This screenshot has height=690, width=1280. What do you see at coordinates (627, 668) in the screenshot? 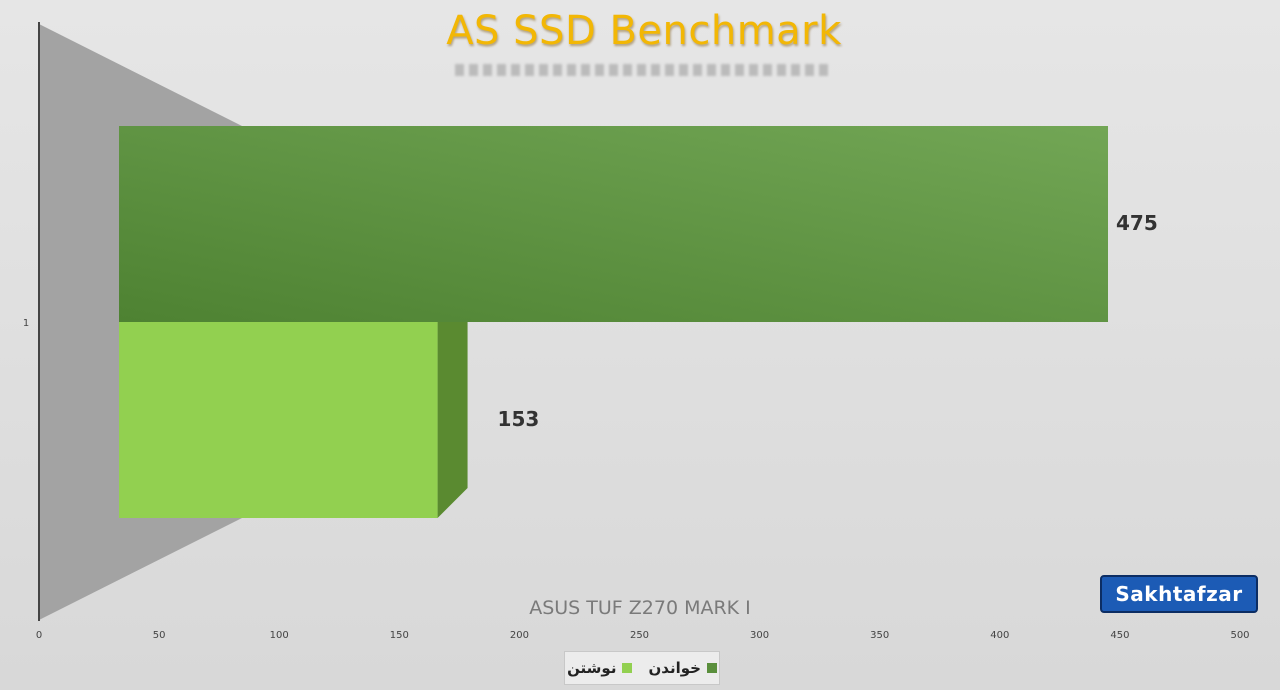
I see `legend-swatch-write` at bounding box center [627, 668].